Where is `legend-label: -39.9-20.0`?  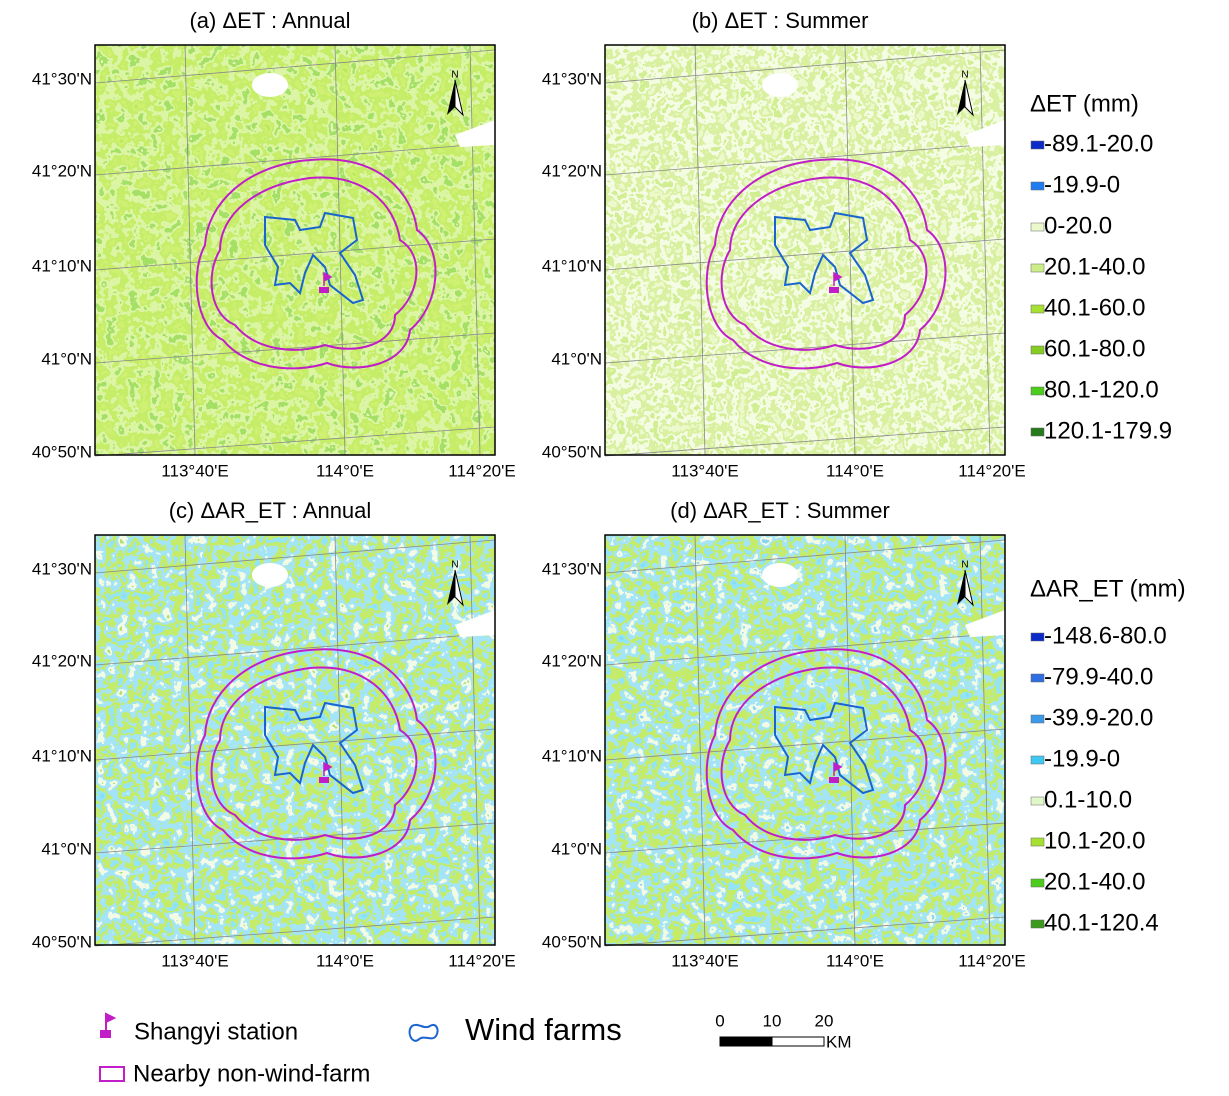
legend-label: -39.9-20.0 is located at coordinates (1098, 717).